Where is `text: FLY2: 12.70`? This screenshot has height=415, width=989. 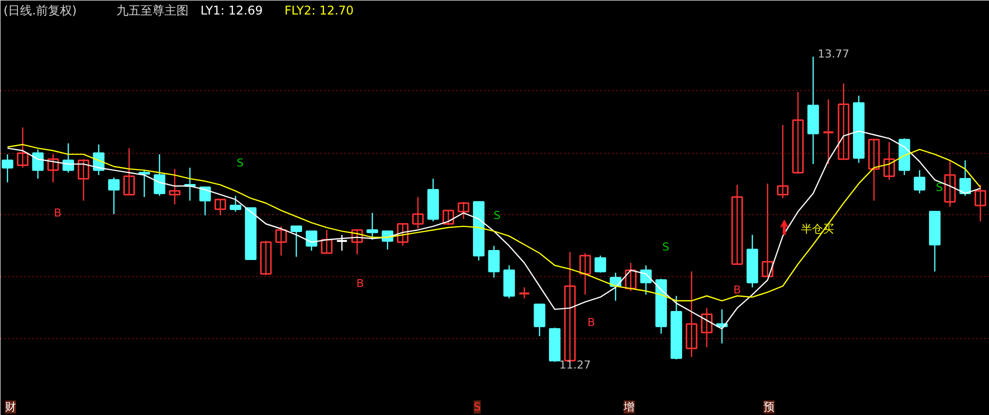 text: FLY2: 12.70 is located at coordinates (319, 11).